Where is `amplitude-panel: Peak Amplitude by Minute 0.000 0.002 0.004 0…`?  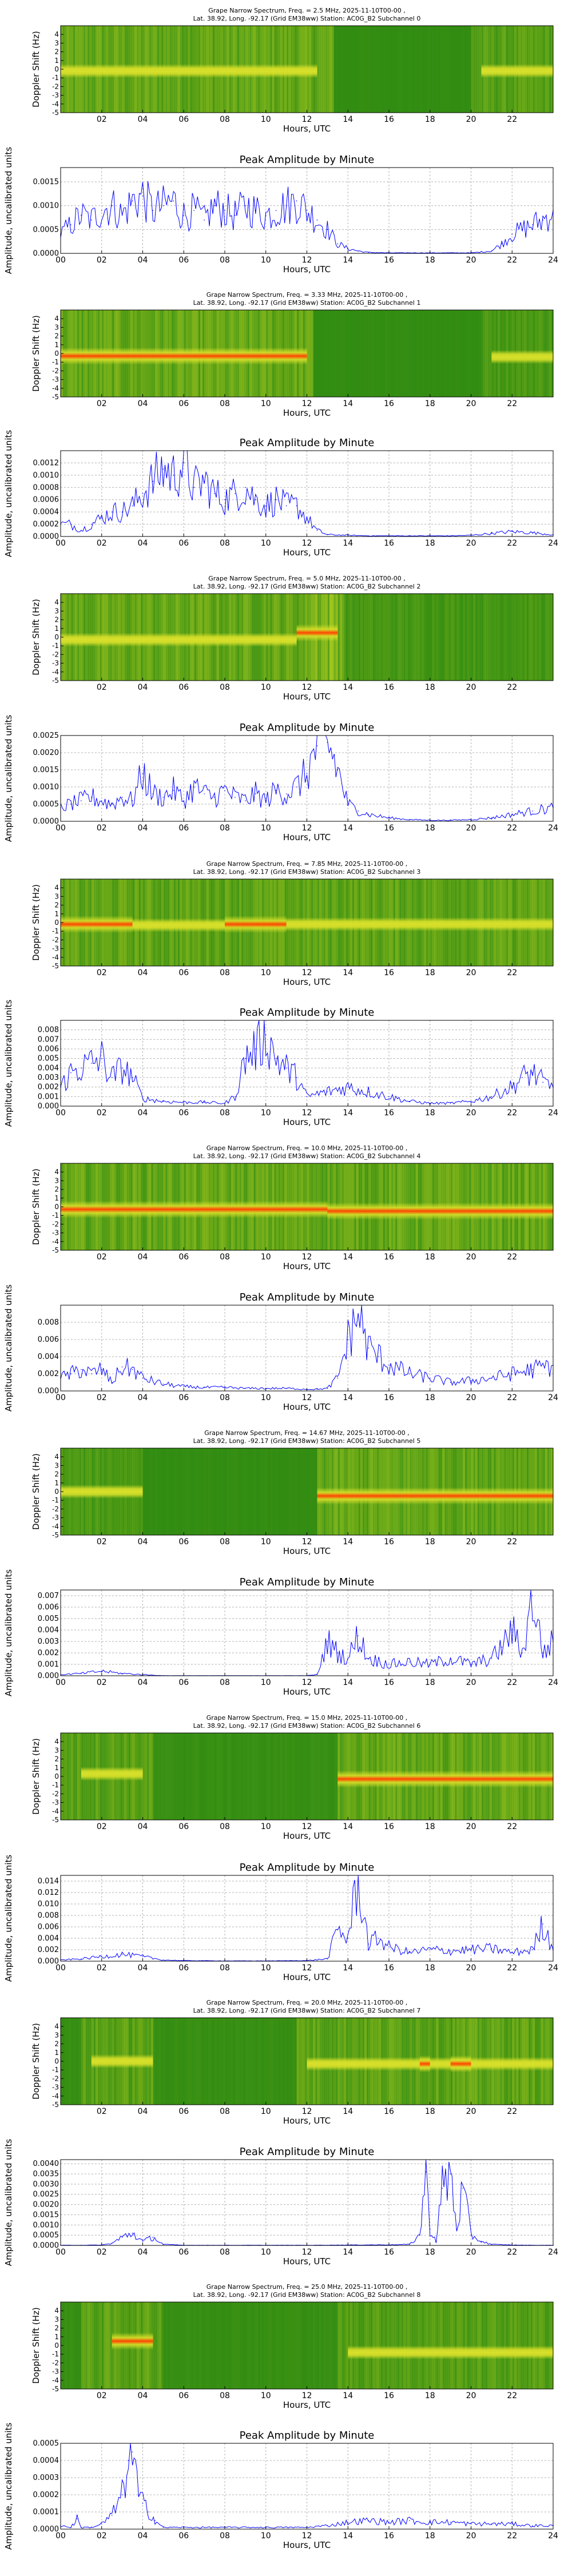 amplitude-panel: Peak Amplitude by Minute 0.000 0.002 0.004 0… is located at coordinates (280, 1348).